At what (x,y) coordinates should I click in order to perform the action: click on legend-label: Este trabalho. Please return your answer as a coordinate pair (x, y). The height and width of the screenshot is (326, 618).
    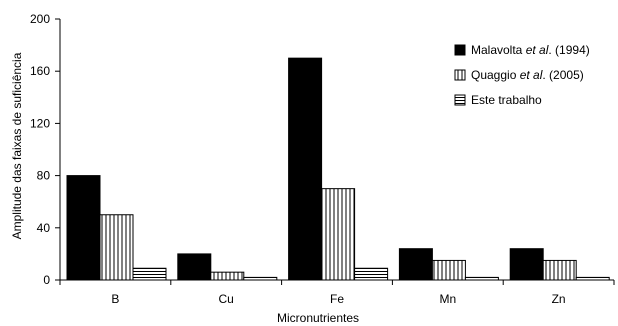
    Looking at the image, I should click on (506, 100).